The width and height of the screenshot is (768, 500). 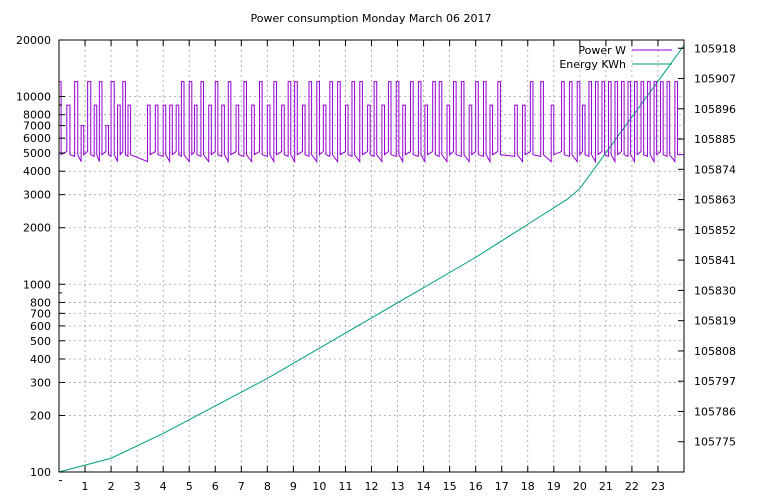 I want to click on y-right-tick-label: 105797, so click(x=715, y=381).